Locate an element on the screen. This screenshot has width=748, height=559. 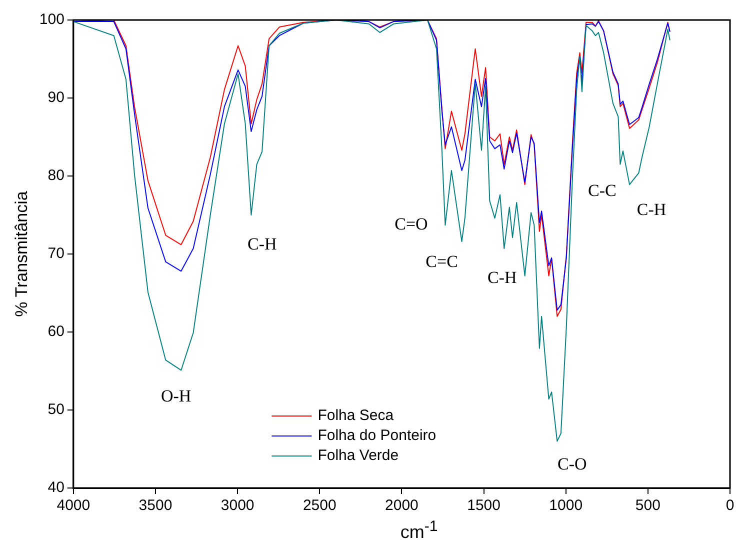
y-tick-label: 40 is located at coordinates (56, 487).